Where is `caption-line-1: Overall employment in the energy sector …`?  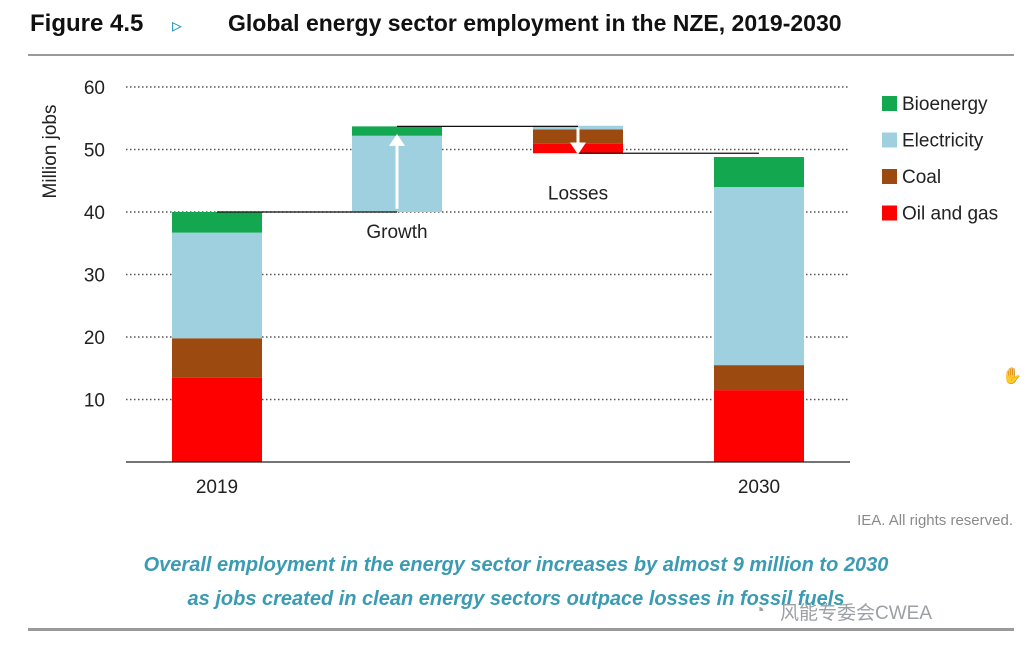 caption-line-1: Overall employment in the energy sector … is located at coordinates (516, 565).